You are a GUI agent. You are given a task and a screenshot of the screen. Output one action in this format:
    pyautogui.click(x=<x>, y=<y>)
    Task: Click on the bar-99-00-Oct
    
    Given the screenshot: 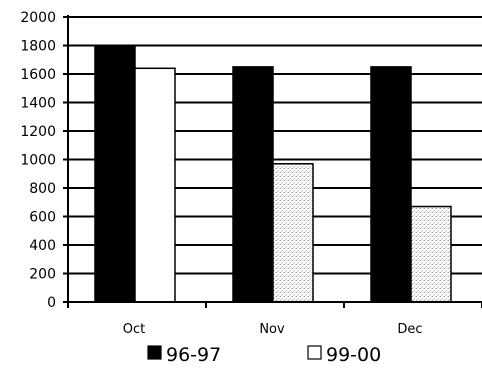 What is the action you would take?
    pyautogui.click(x=155, y=185)
    